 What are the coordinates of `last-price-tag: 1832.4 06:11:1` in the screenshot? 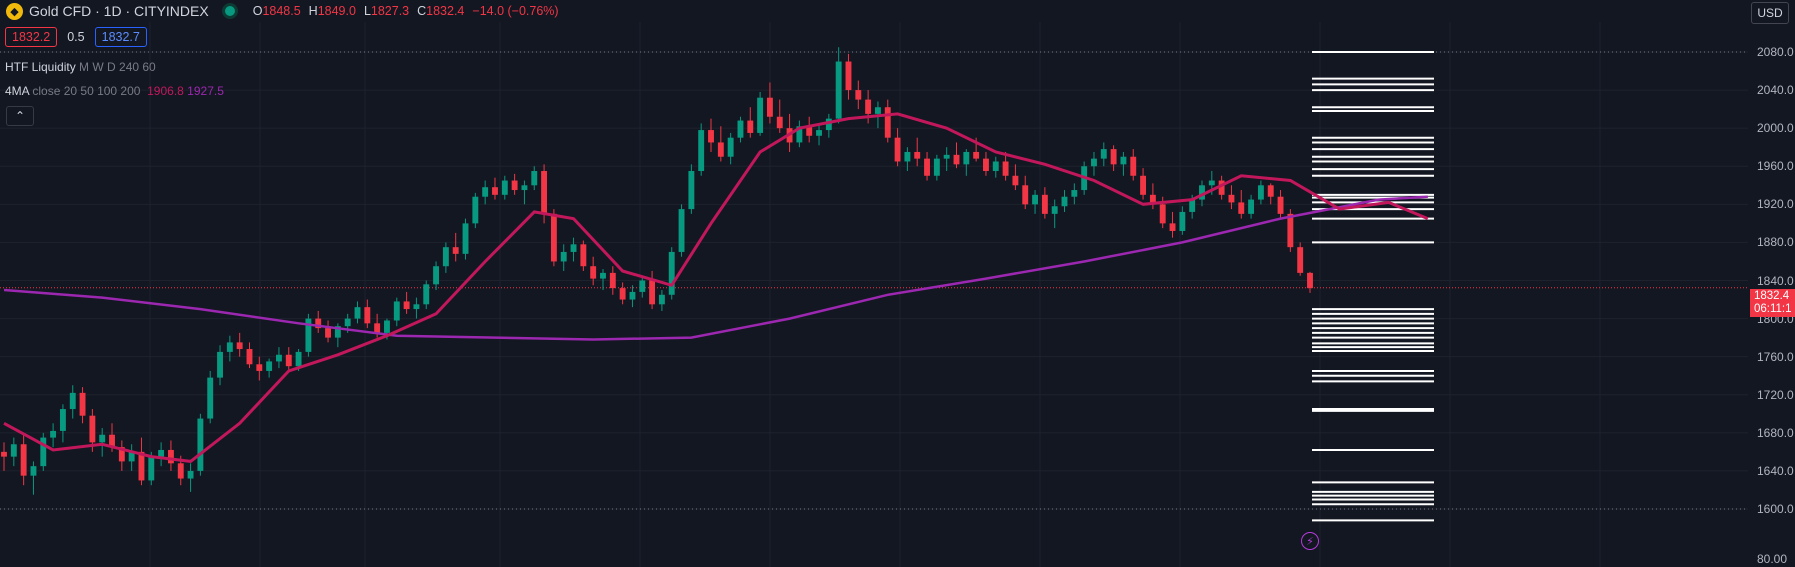 It's located at (1772, 303).